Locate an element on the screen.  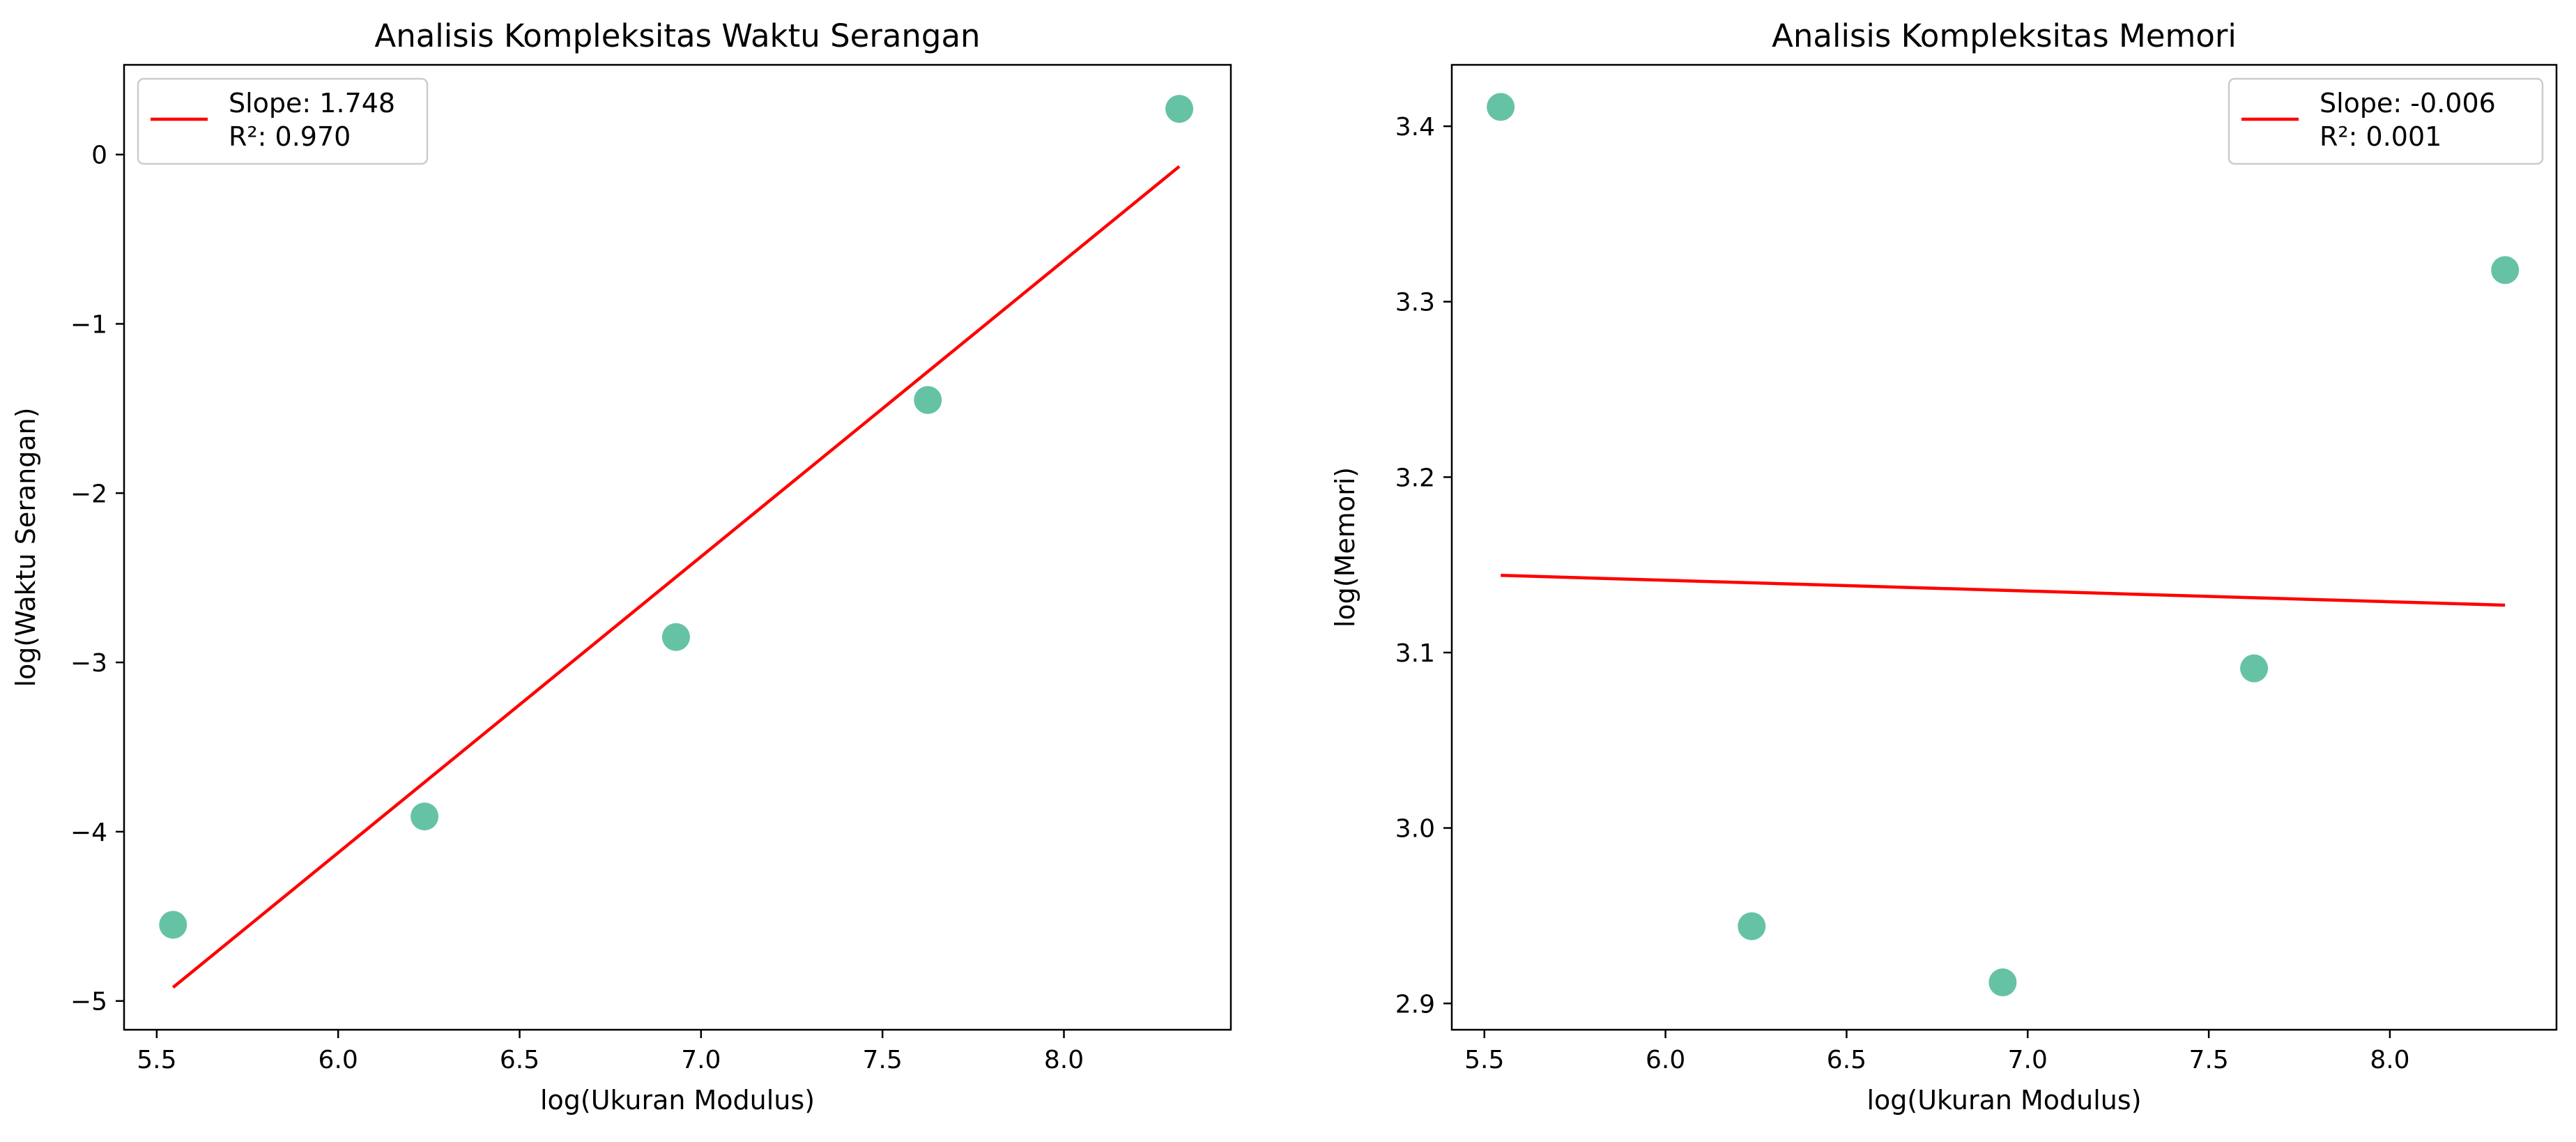
chart-2-ytick-label-4: 3.2 is located at coordinates (1415, 478).